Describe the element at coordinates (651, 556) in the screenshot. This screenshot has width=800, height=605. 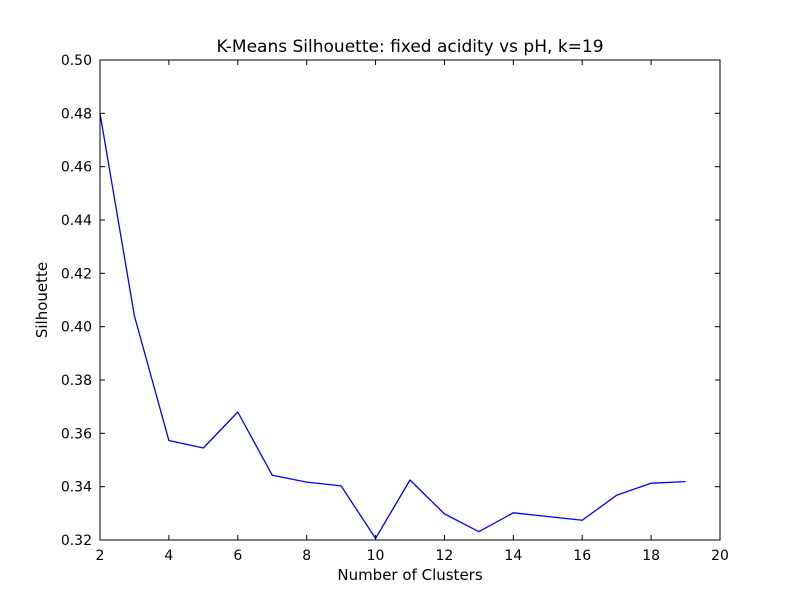
I see `x-tick-label: 18` at that location.